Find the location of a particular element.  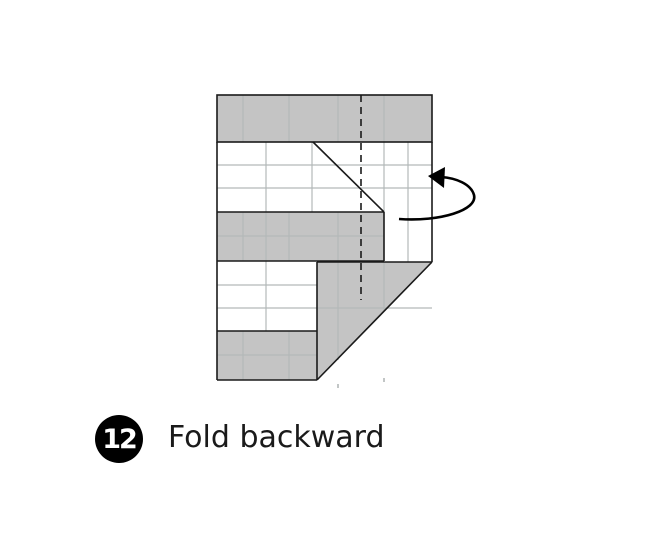

curved-arrow-backward-icon is located at coordinates (437, 194).